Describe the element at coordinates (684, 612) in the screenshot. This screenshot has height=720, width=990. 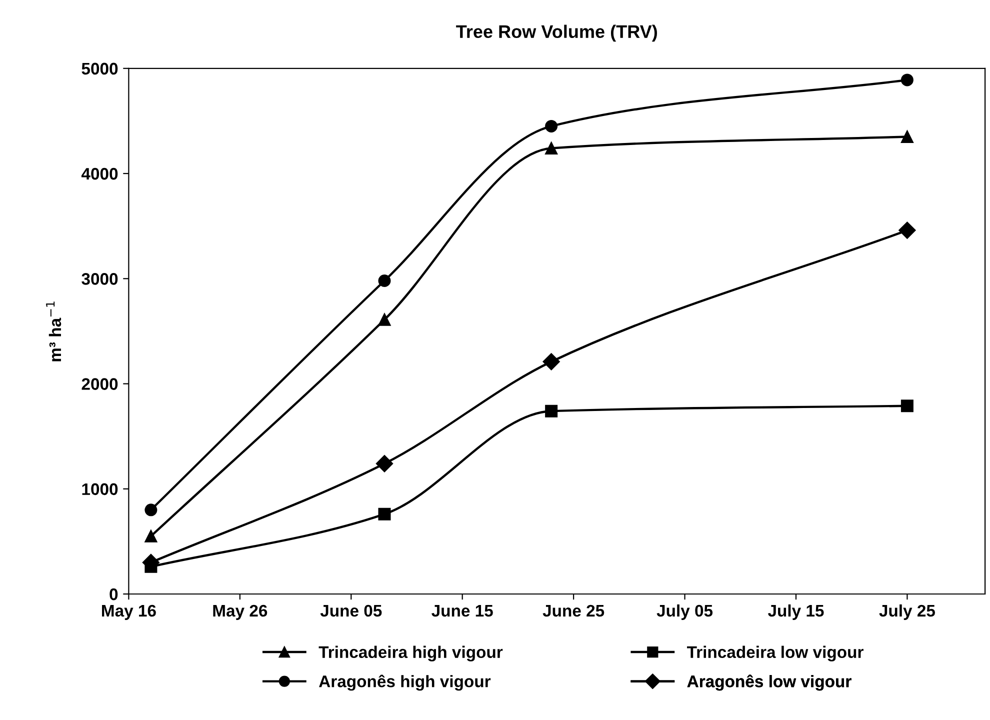
I see `x-tick-label: July 05` at that location.